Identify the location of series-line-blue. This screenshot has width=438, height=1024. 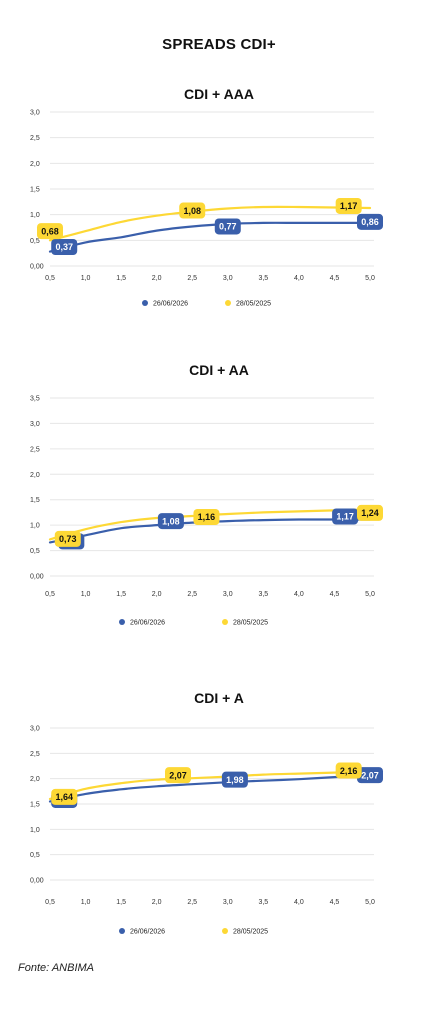
(210, 788).